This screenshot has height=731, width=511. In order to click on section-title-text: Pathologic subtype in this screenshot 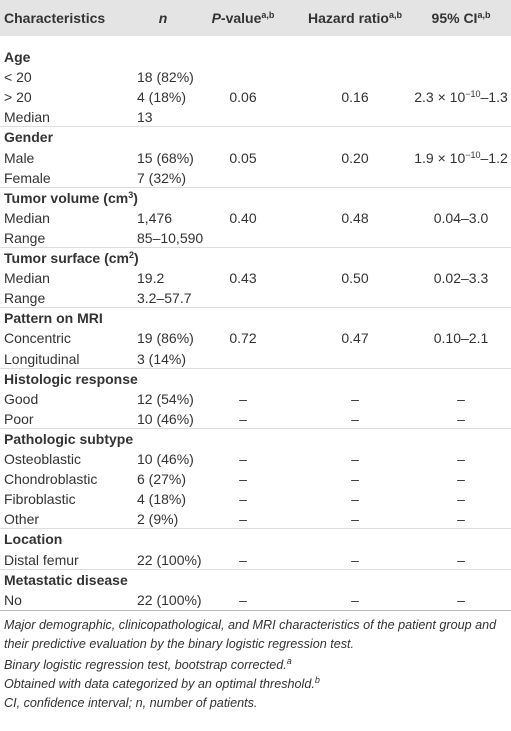, I will do `click(69, 438)`.